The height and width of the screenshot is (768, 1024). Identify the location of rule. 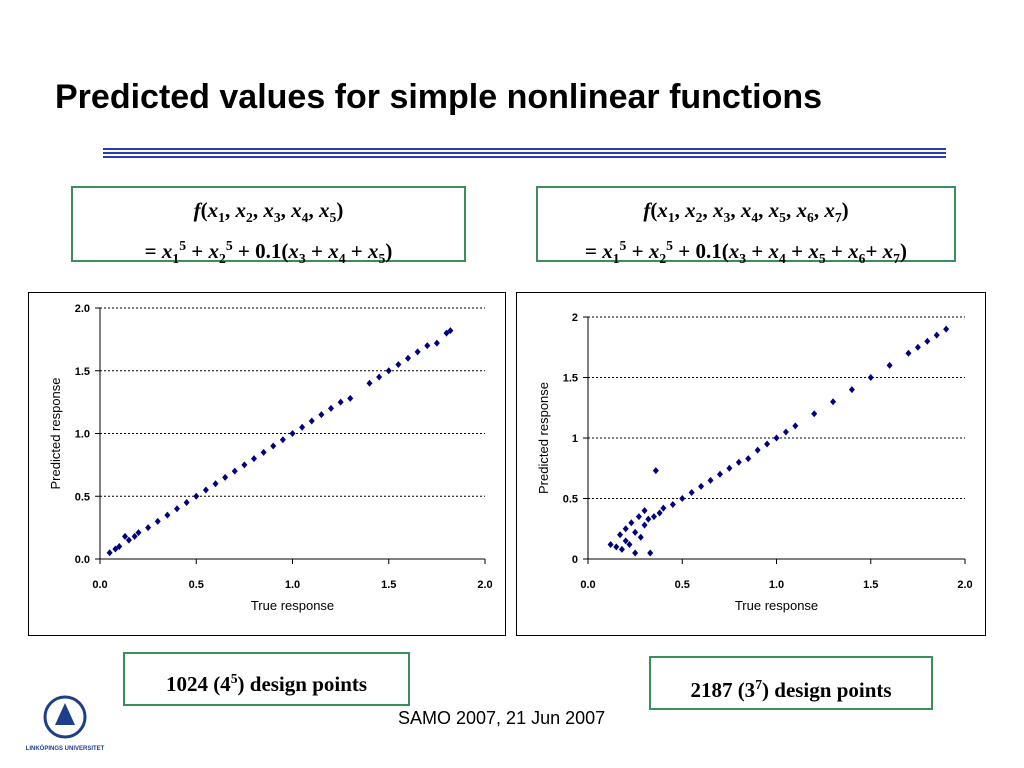
(524, 157).